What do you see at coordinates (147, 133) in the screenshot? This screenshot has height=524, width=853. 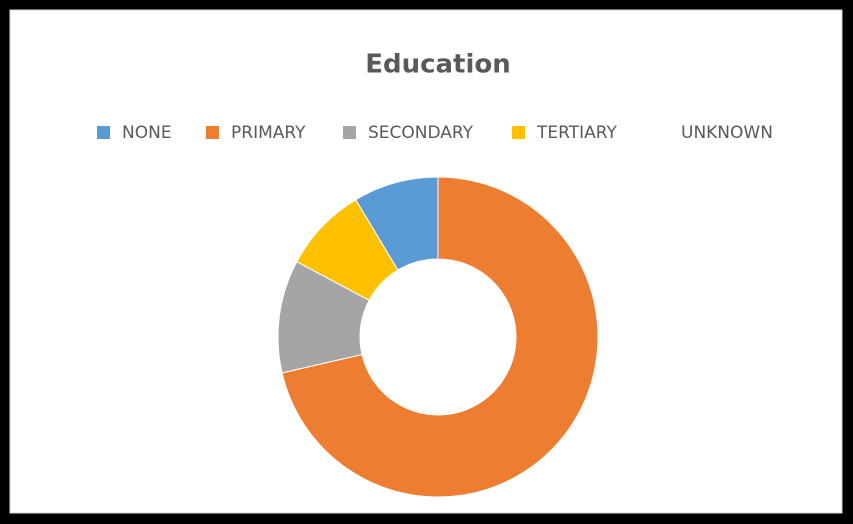 I see `legend-label: NONE` at bounding box center [147, 133].